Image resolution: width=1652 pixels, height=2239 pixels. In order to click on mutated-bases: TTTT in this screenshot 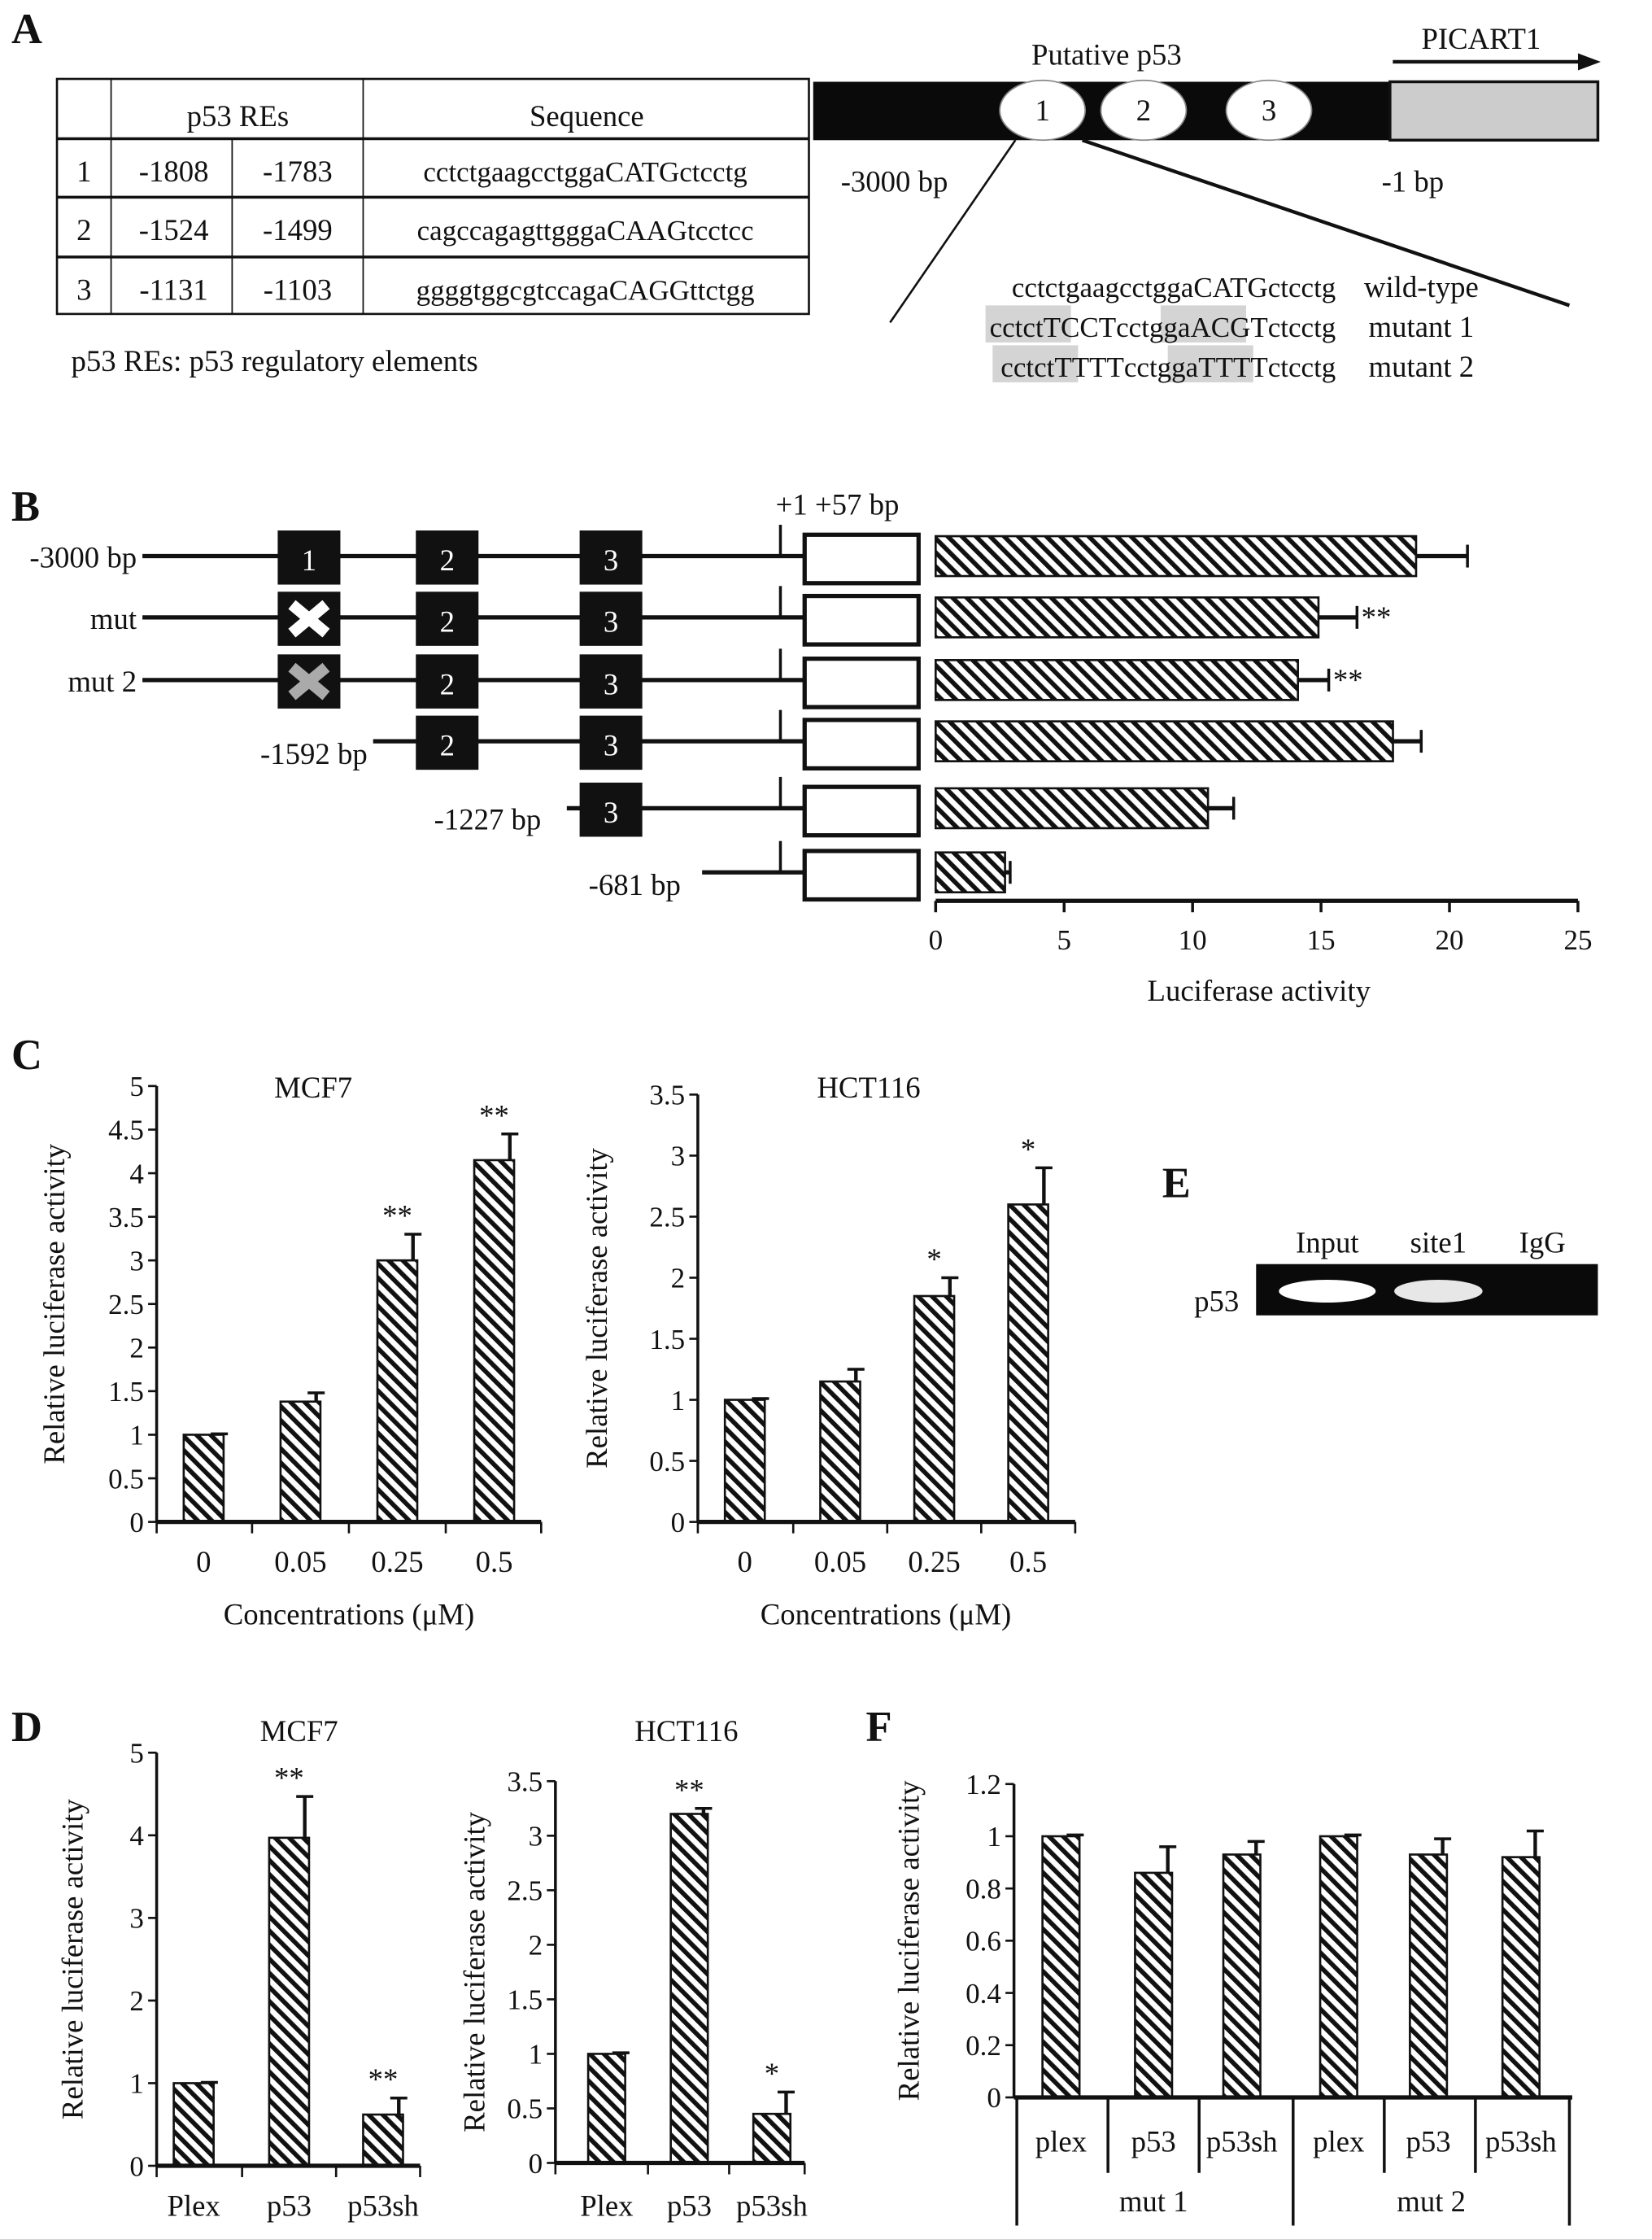, I will do `click(1089, 367)`.